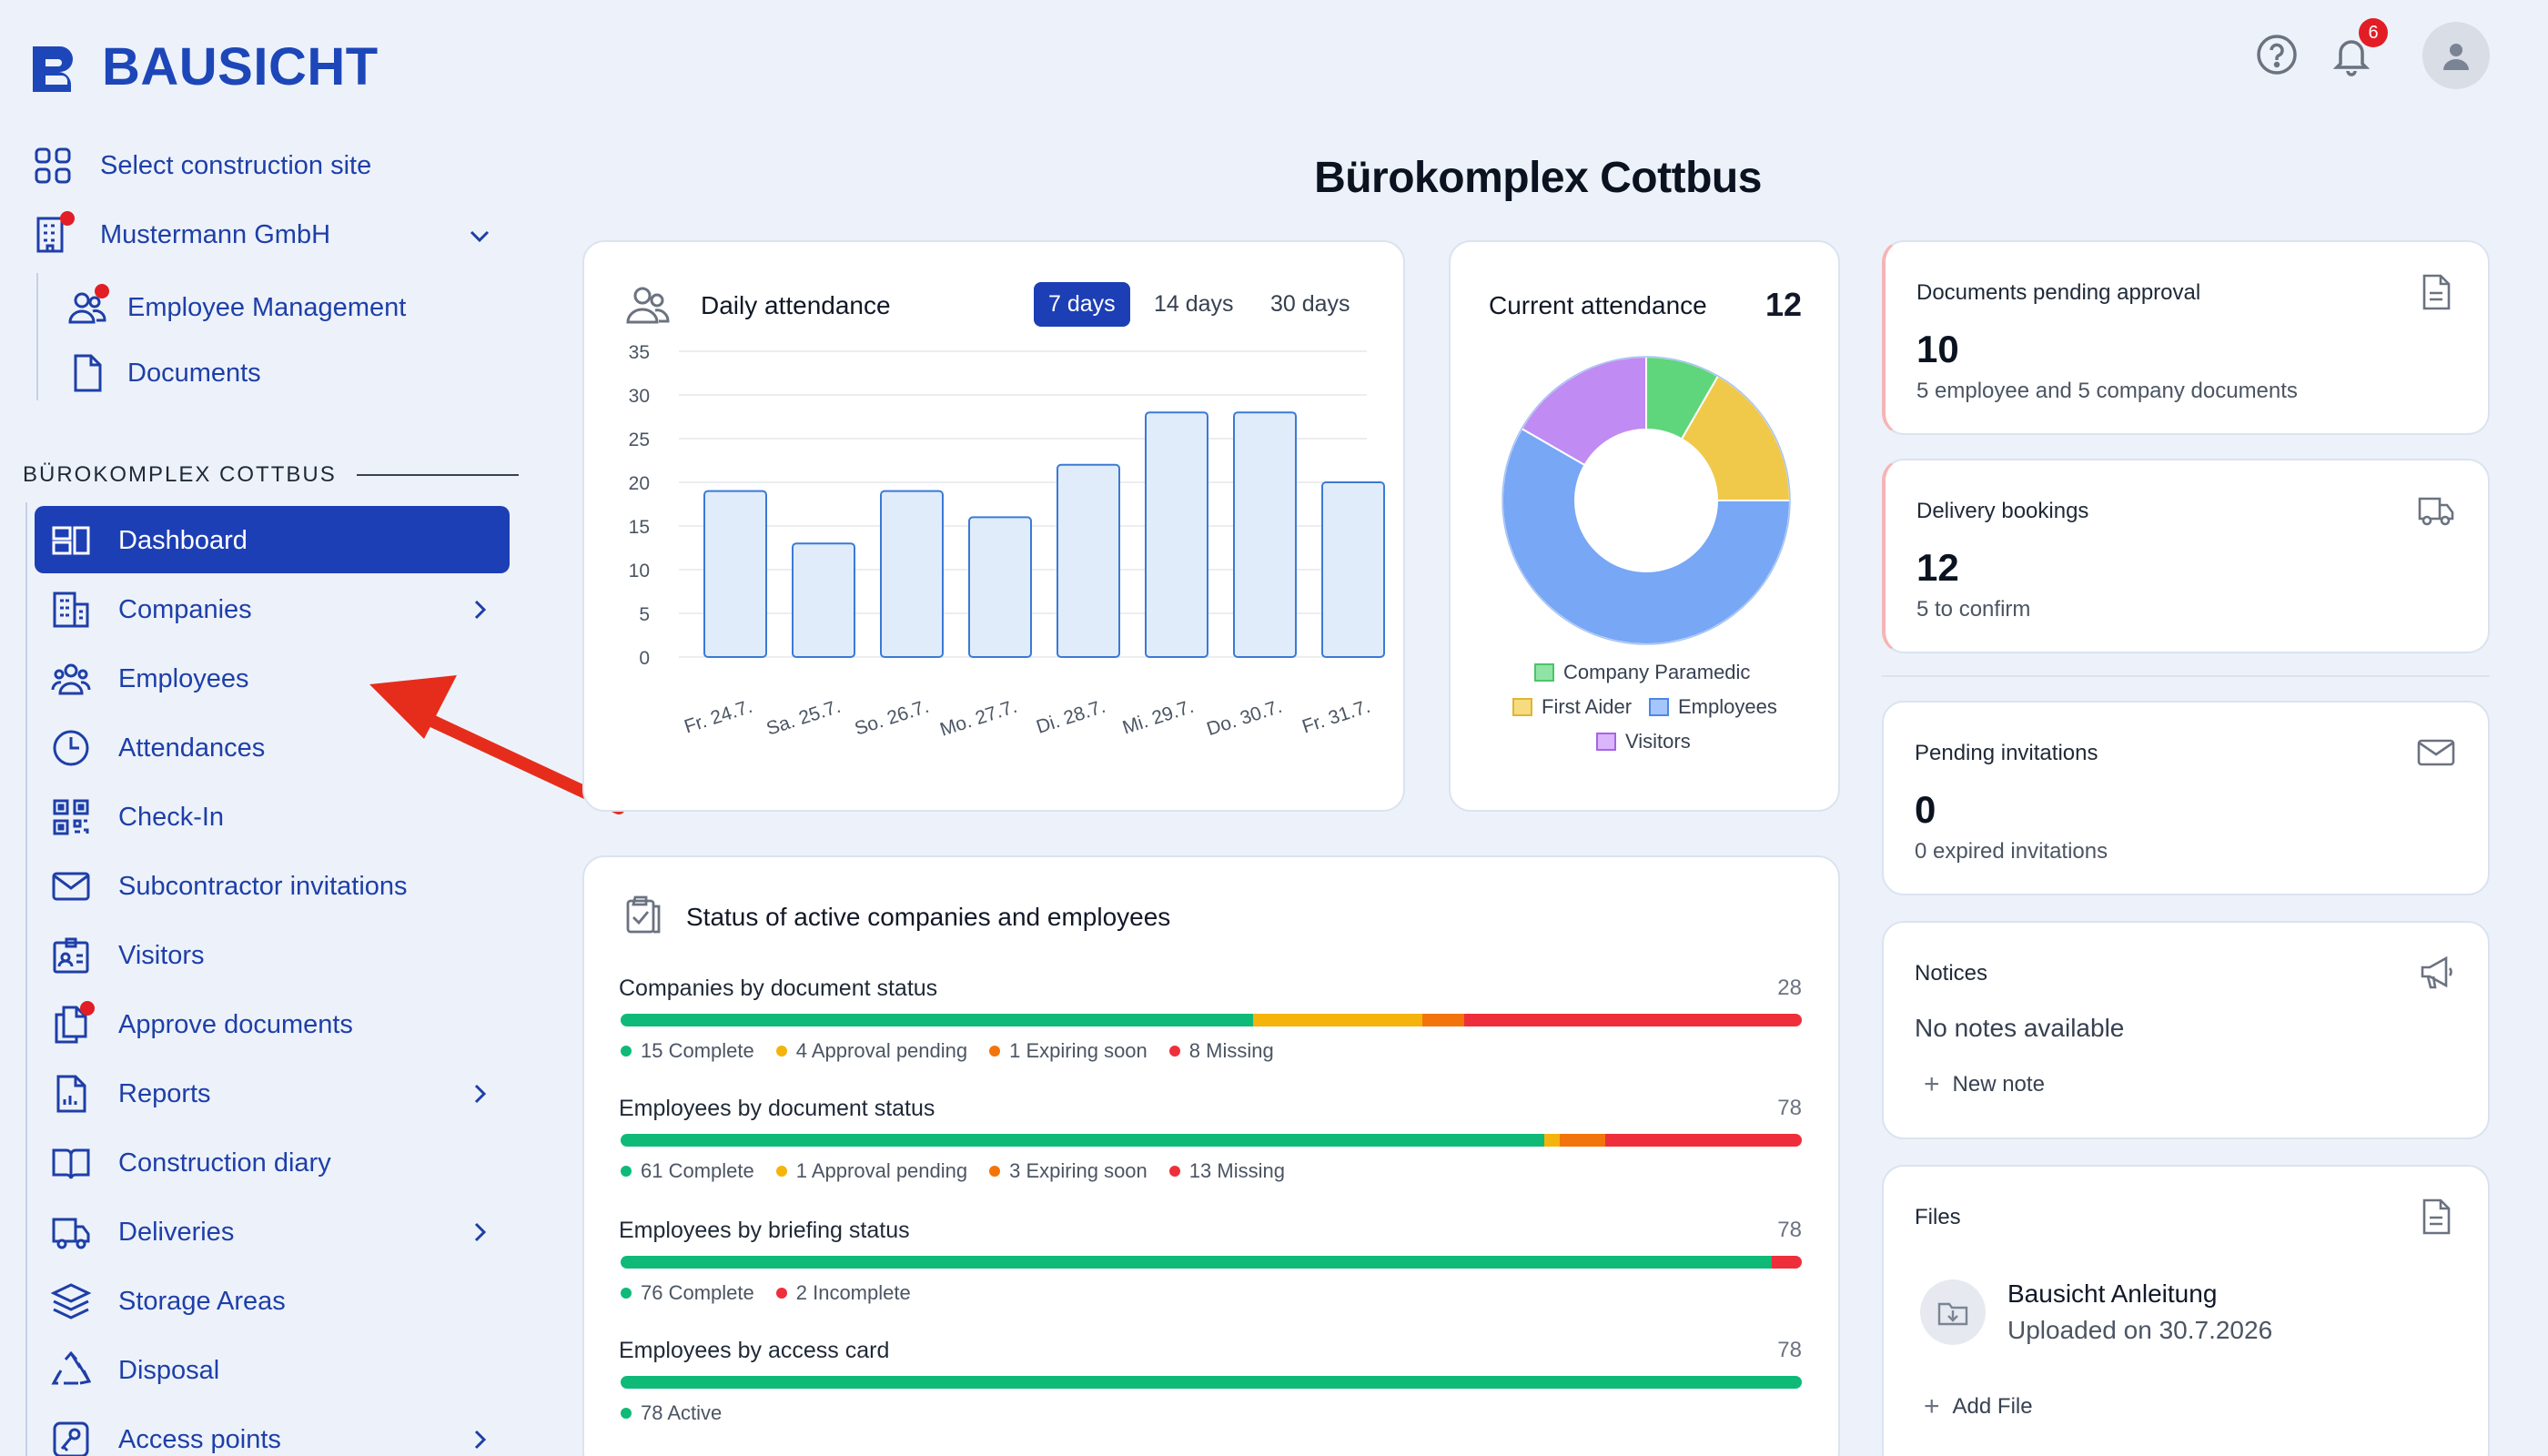 The height and width of the screenshot is (1456, 2548). I want to click on legend-item: 1 Expiring soon, so click(1069, 1051).